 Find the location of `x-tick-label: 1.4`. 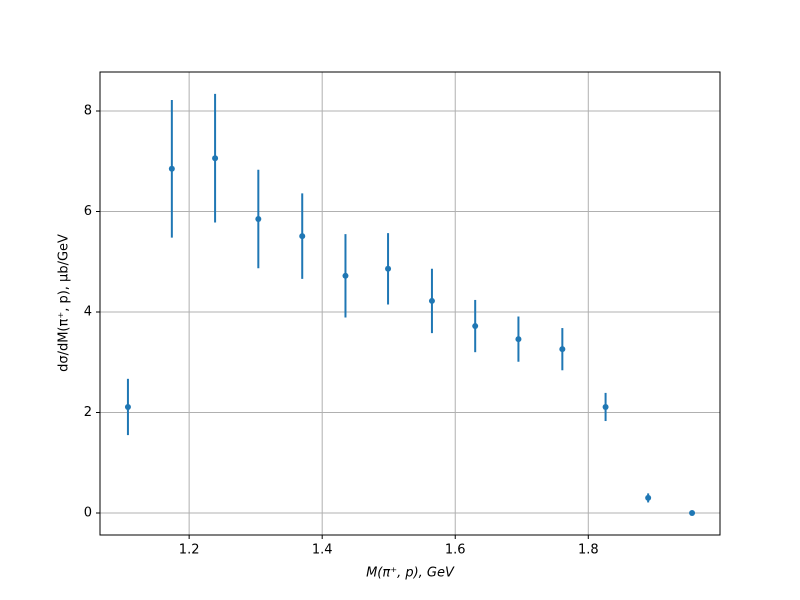

x-tick-label: 1.4 is located at coordinates (322, 550).